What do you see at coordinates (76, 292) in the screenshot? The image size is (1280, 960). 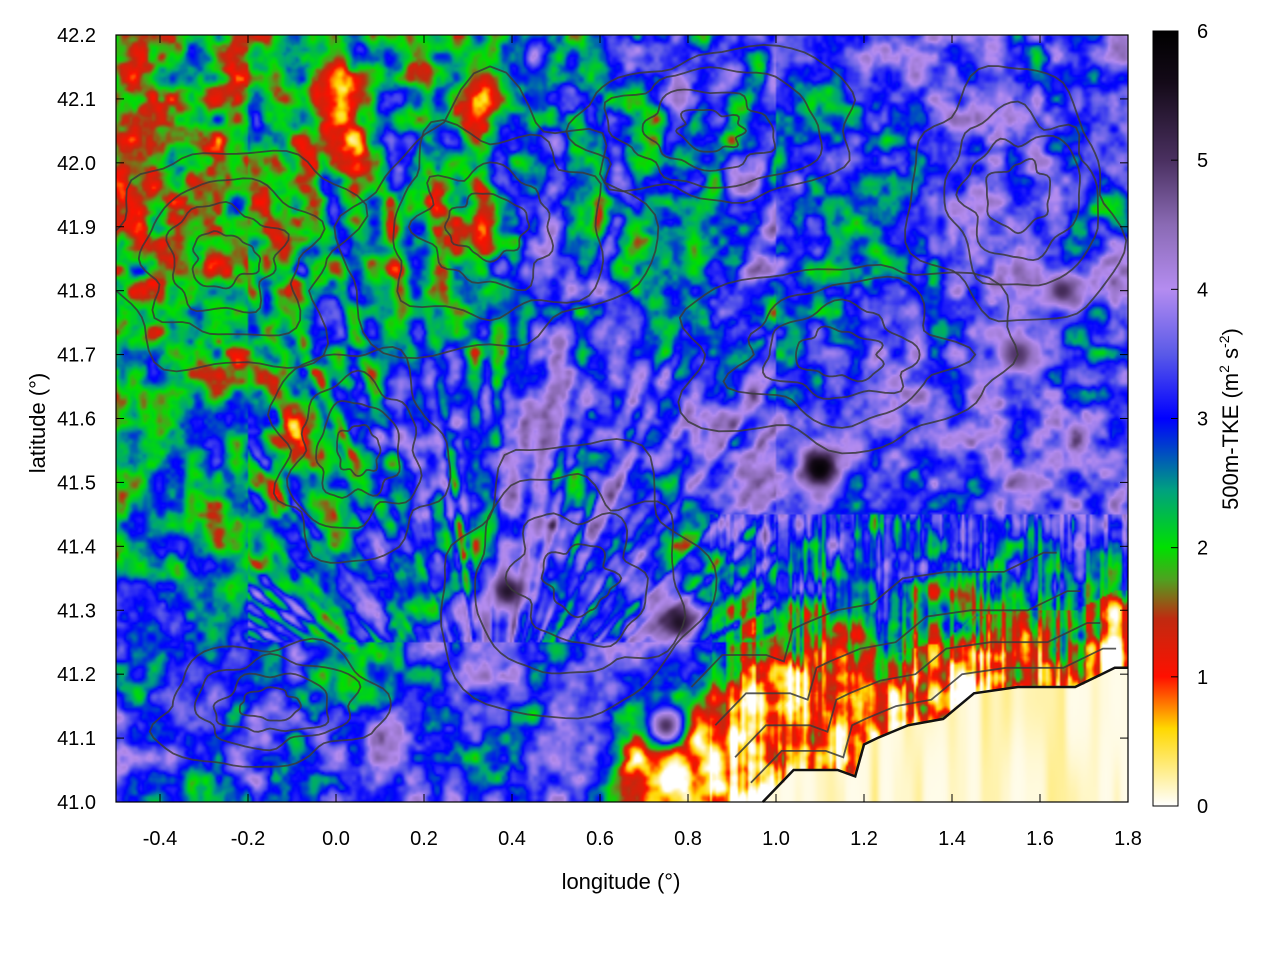 I see `y-tick-label: 41.8` at bounding box center [76, 292].